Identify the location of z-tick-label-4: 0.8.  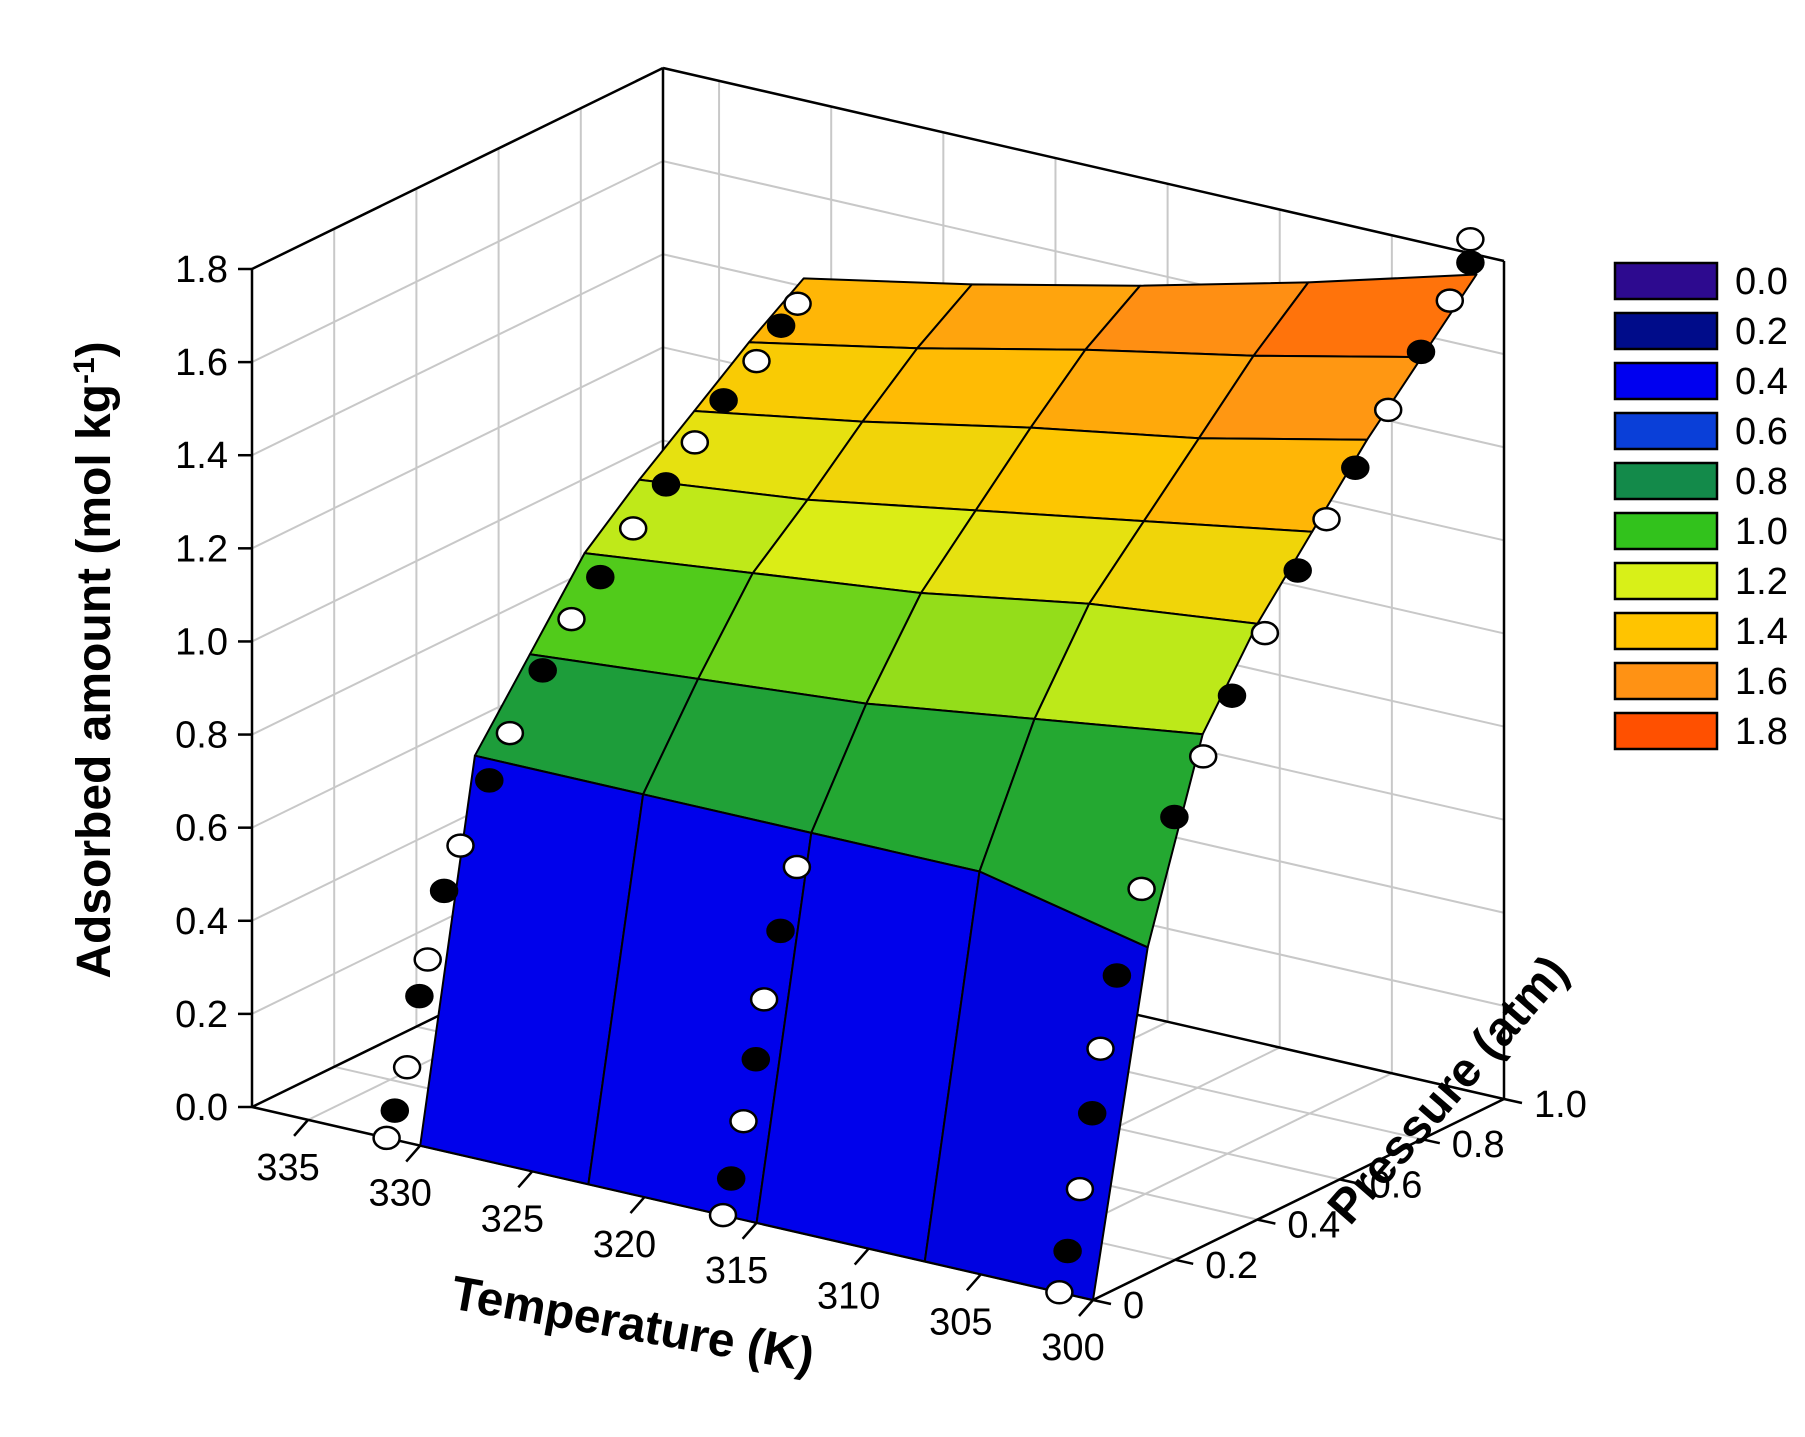
(201, 736).